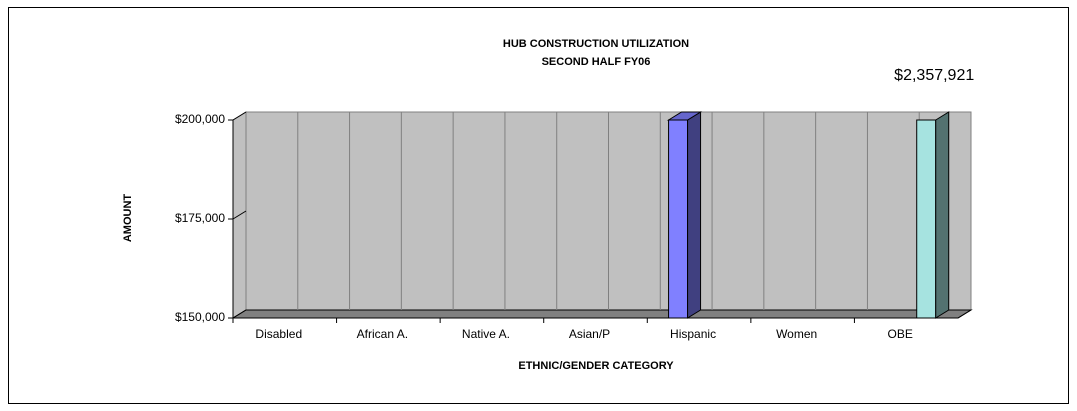 Image resolution: width=1077 pixels, height=411 pixels. What do you see at coordinates (200, 317) in the screenshot?
I see `y-tick-label: $150,000` at bounding box center [200, 317].